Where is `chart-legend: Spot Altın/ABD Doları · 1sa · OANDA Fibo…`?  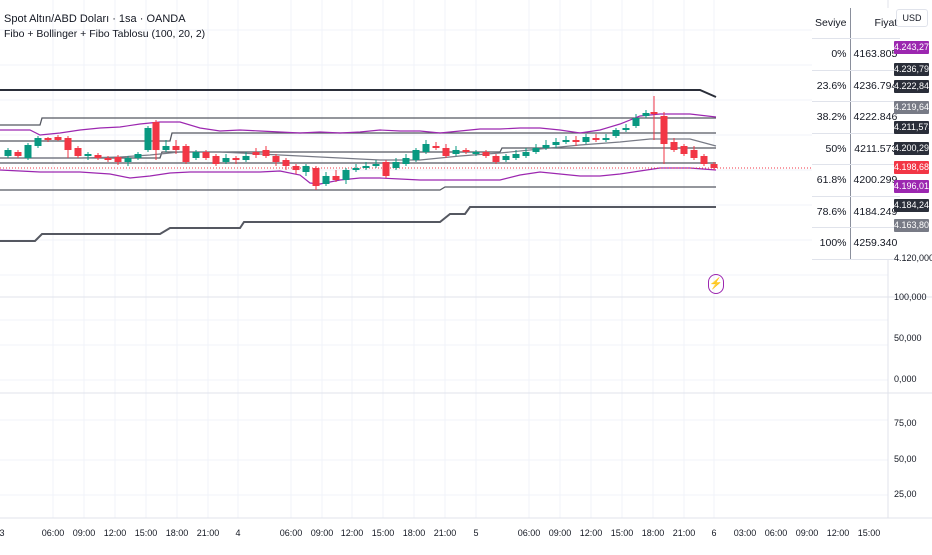 chart-legend: Spot Altın/ABD Doları · 1sa · OANDA Fibo… is located at coordinates (104, 27).